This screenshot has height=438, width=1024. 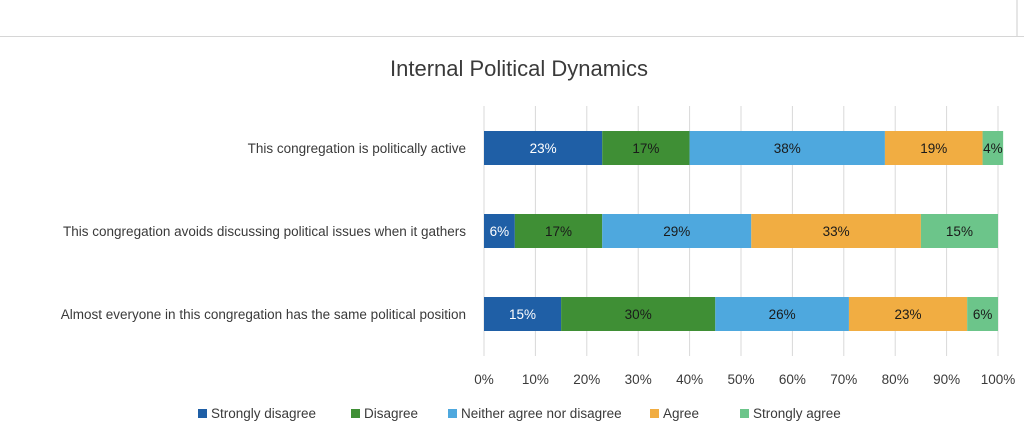 What do you see at coordinates (681, 413) in the screenshot?
I see `legend-label: Agree` at bounding box center [681, 413].